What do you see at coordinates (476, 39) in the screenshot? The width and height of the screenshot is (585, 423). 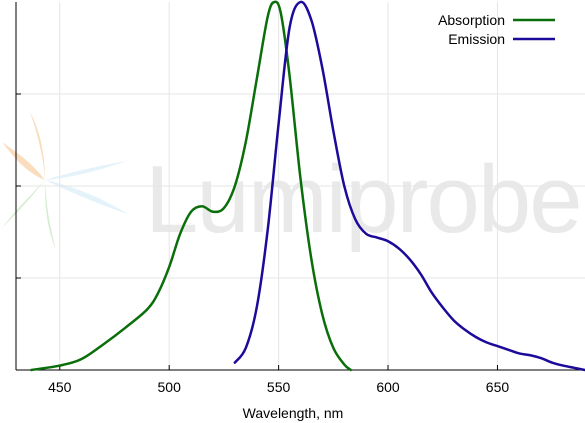 I see `legend-label: Emission` at bounding box center [476, 39].